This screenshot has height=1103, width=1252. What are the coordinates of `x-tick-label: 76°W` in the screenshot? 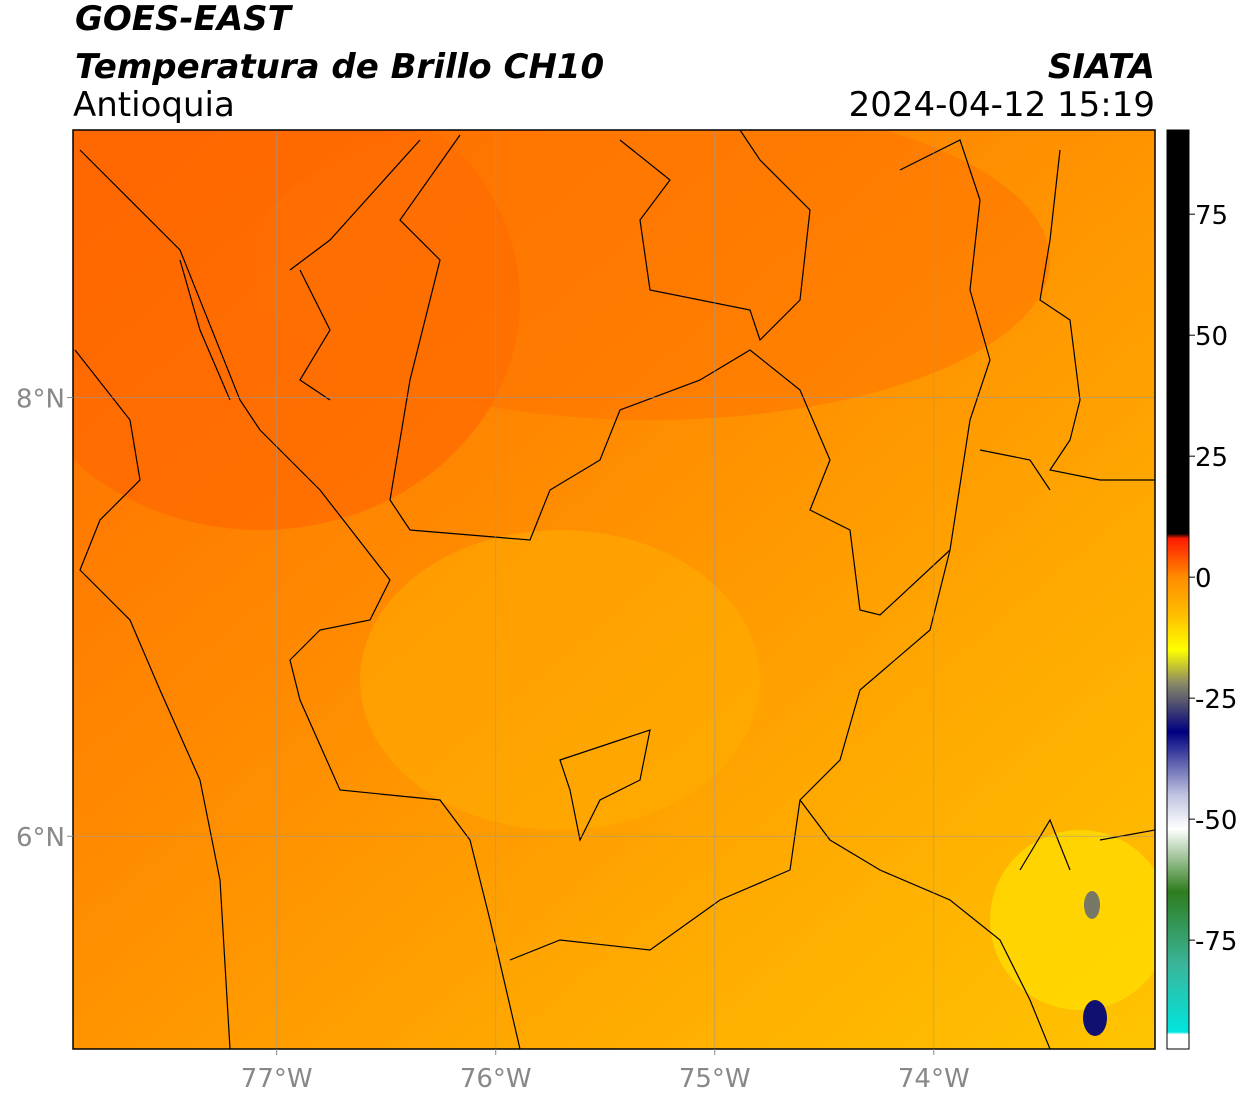 It's located at (496, 1079).